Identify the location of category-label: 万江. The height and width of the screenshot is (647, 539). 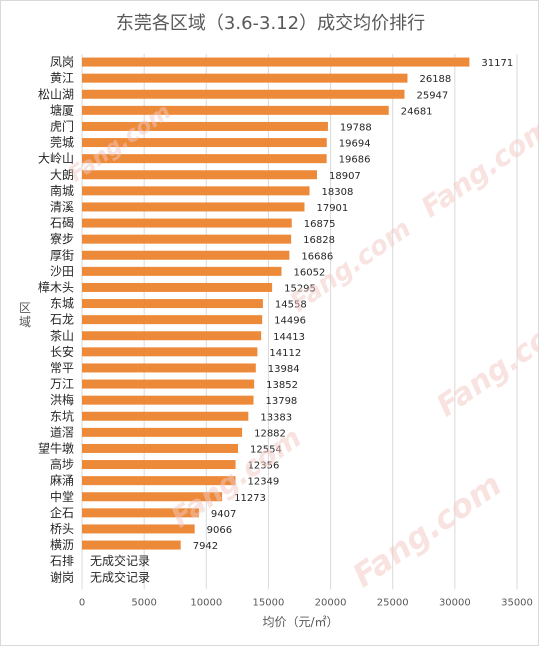
(62, 384).